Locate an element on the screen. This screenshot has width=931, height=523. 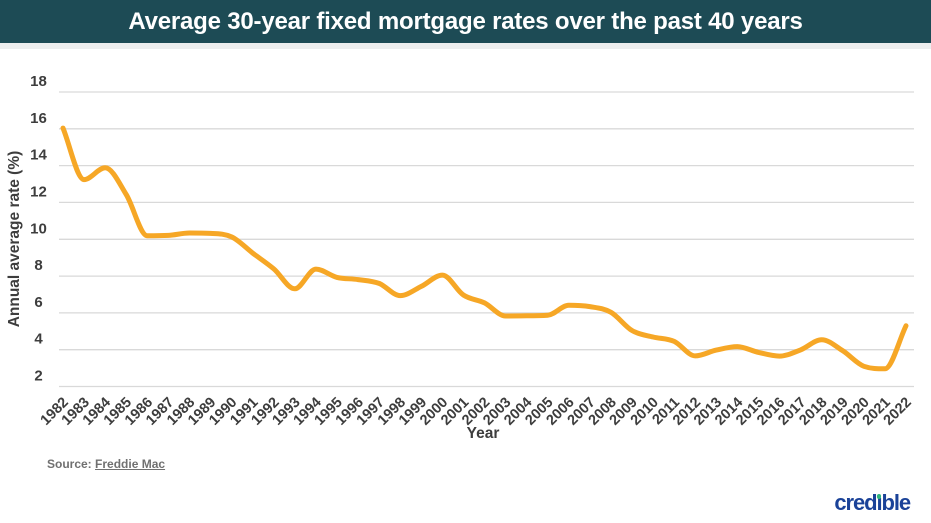
x-axis-title: Year is located at coordinates (483, 433).